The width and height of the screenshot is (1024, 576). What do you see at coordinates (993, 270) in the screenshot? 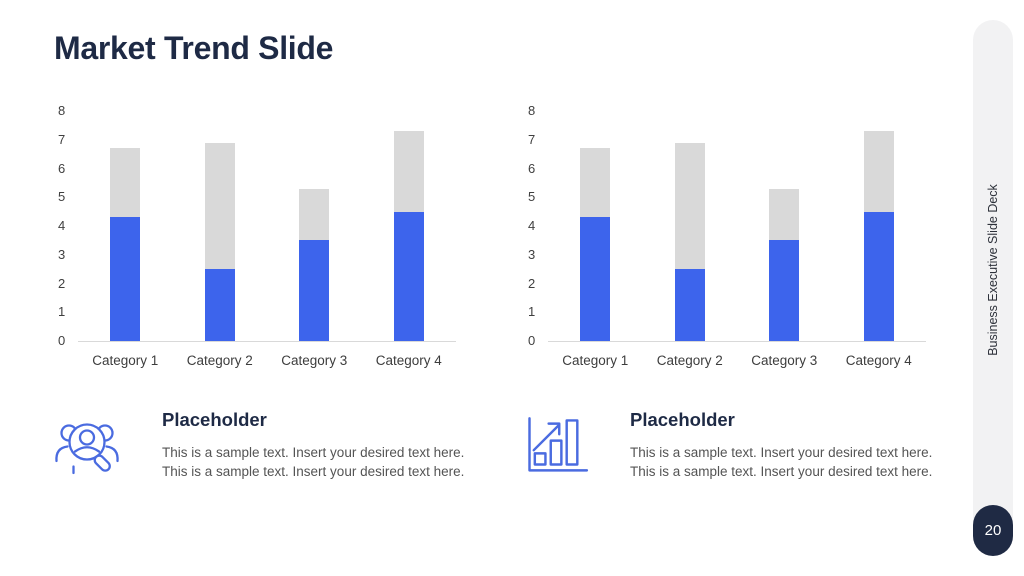
I see `sidebar-deck-label: Business Executive Slide Deck` at bounding box center [993, 270].